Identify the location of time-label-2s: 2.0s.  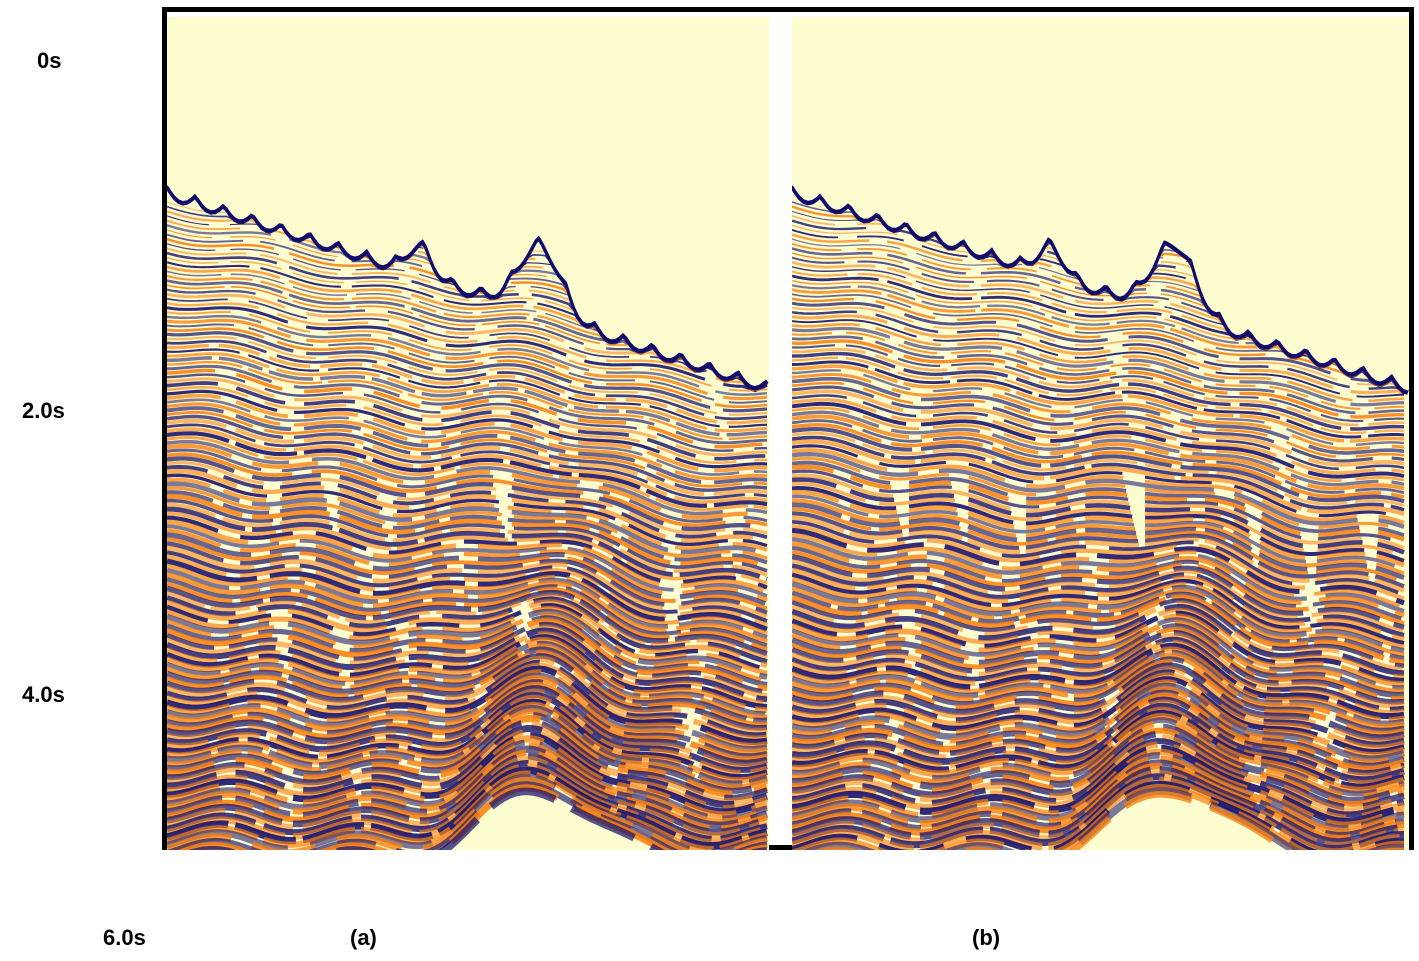
(43, 410).